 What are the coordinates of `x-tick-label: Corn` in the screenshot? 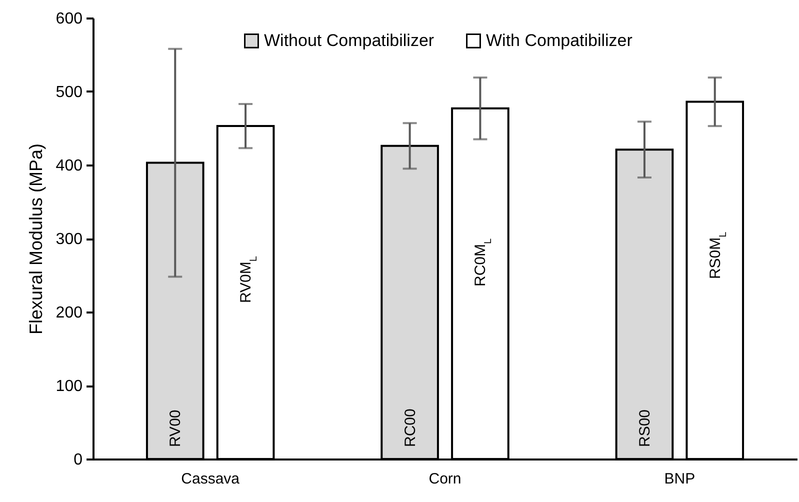 It's located at (445, 479).